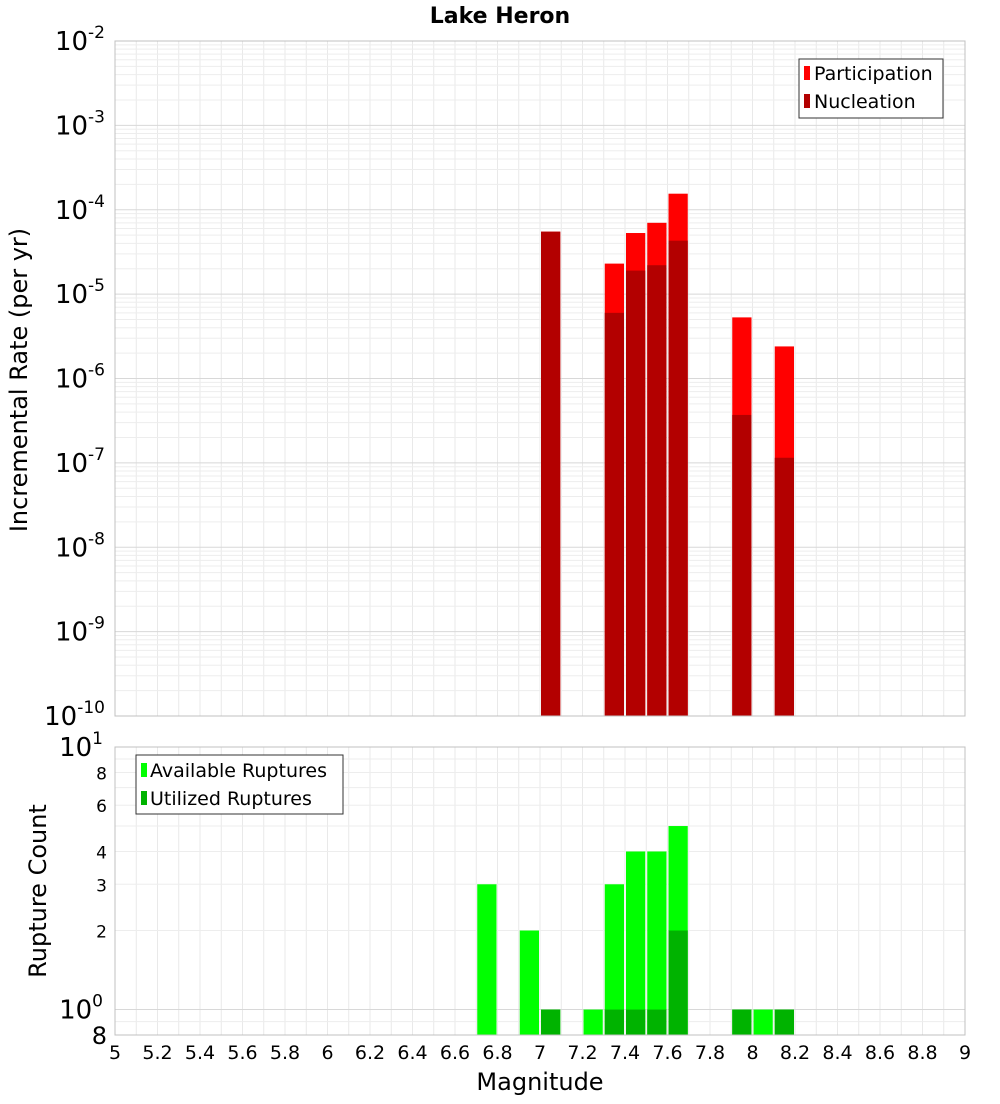 The image size is (1000, 1104). Describe the element at coordinates (80, 546) in the screenshot. I see `top-y-tick-label: 10⁻⁸` at that location.